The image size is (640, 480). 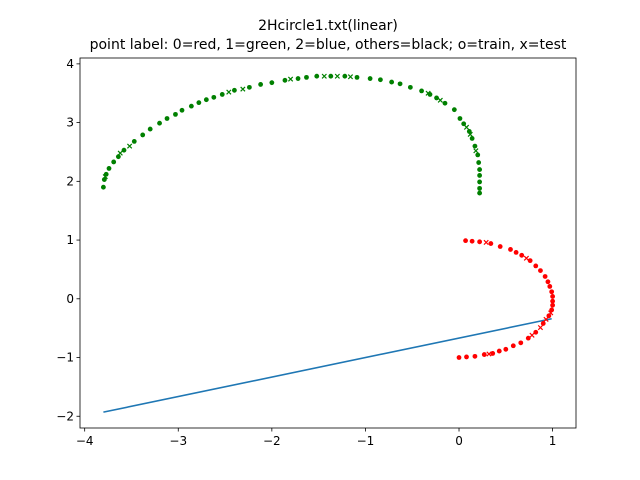 I want to click on y-tick-label: 1, so click(x=70, y=240).